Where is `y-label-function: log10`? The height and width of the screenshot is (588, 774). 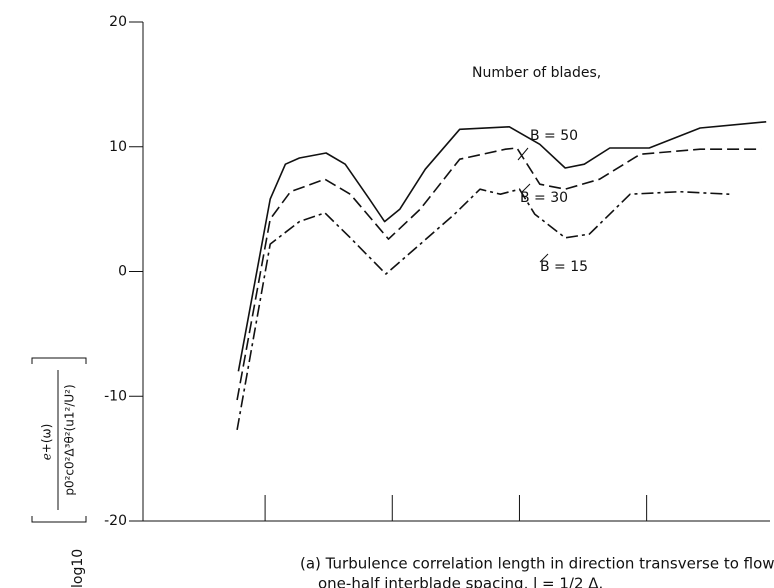
y-label-function: log10 is located at coordinates (78, 568).